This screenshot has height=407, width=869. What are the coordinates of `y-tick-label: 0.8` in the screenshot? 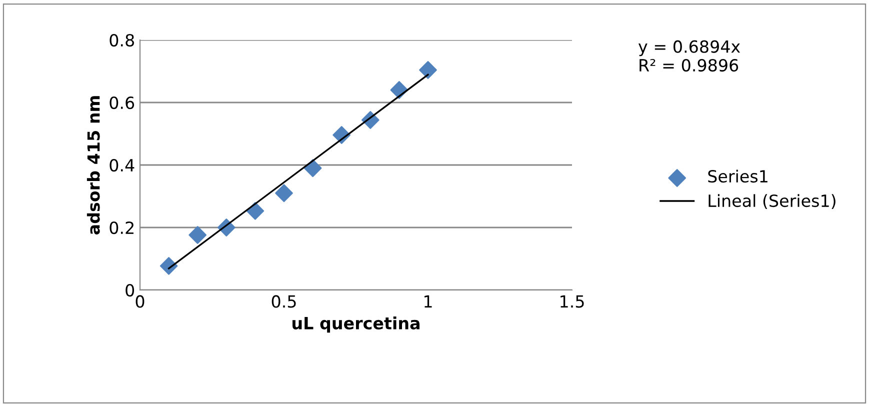 It's located at (122, 40).